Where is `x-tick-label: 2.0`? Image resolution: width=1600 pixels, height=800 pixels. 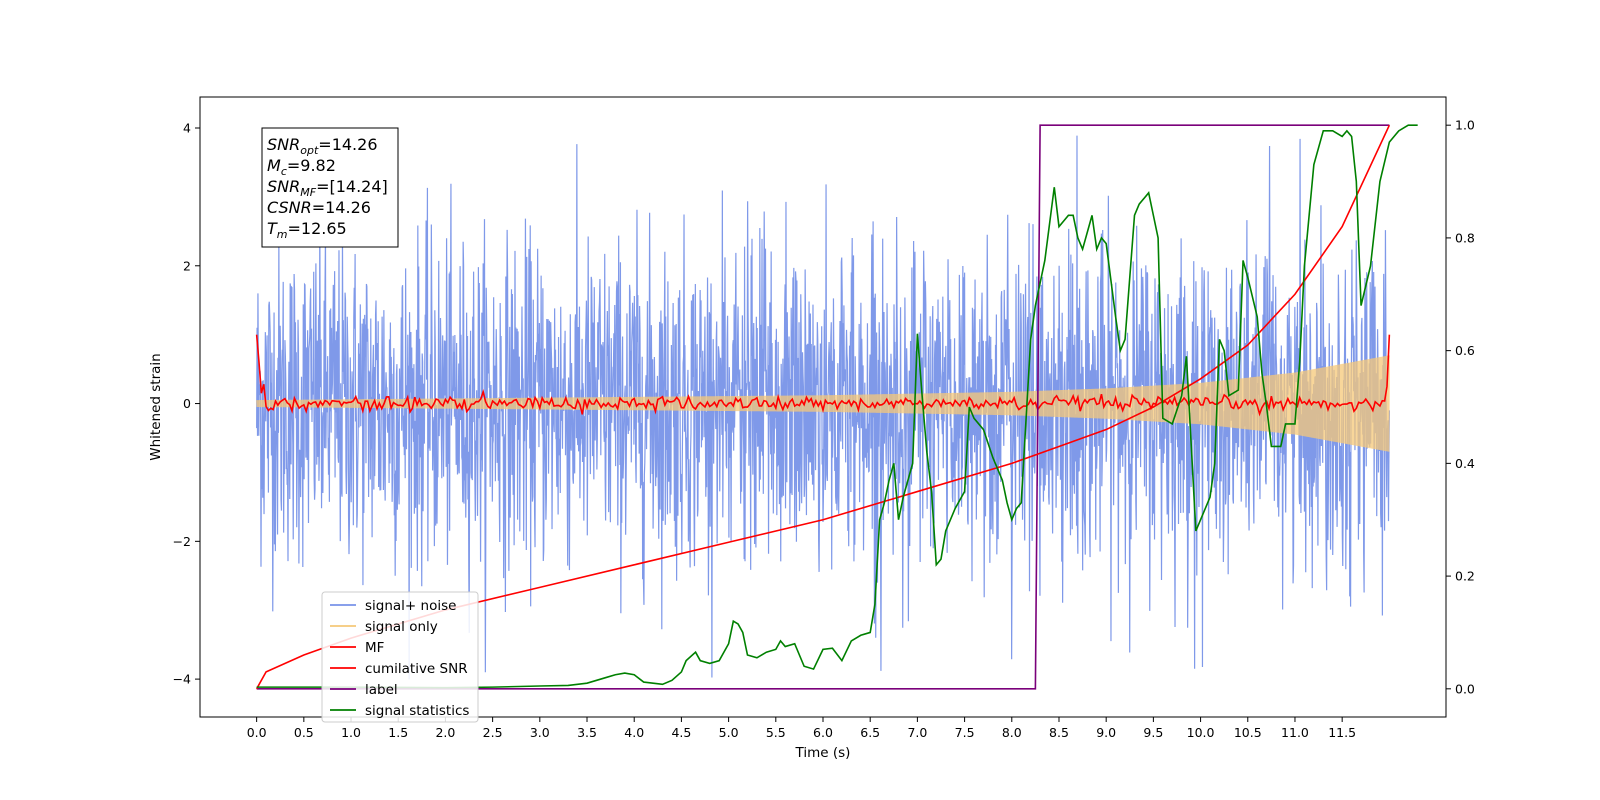
x-tick-label: 2.0 is located at coordinates (445, 732).